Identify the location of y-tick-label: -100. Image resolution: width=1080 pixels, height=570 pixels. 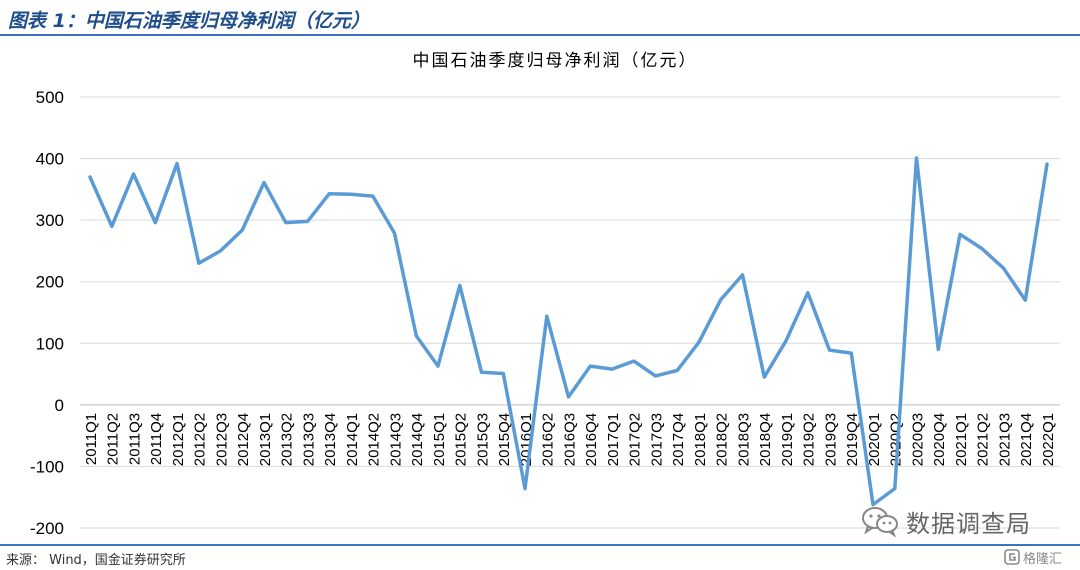
(47, 466).